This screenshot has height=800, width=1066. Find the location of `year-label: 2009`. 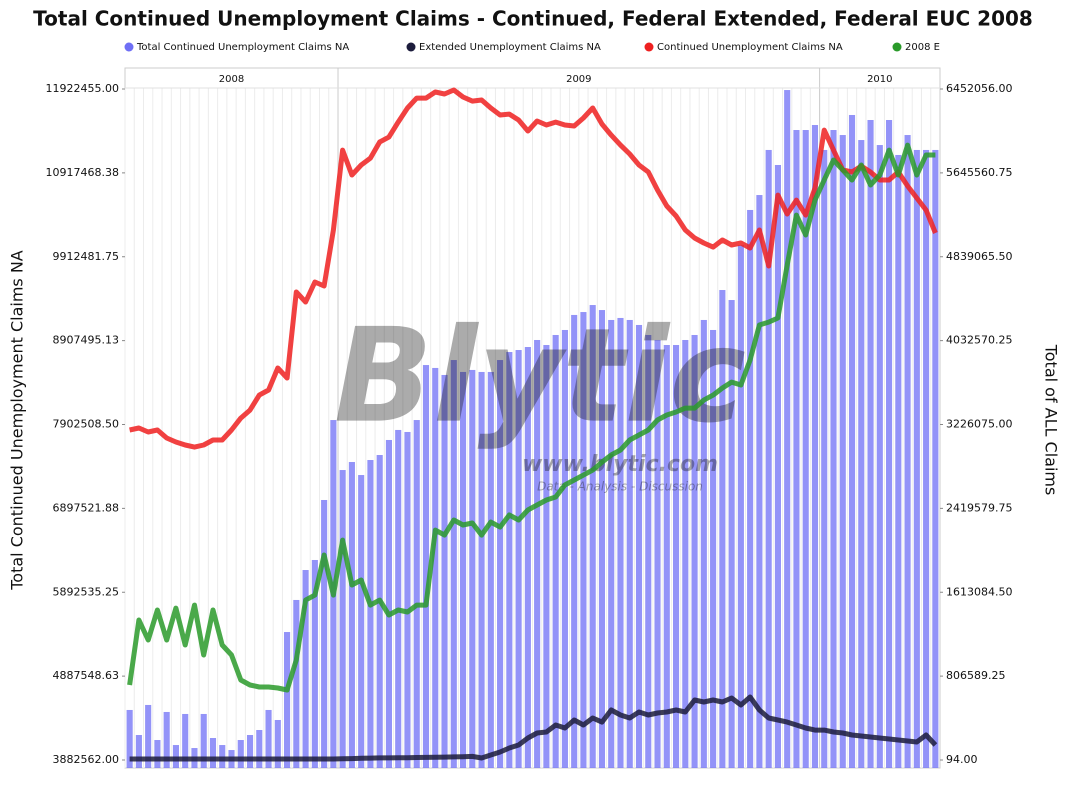

year-label: 2009 is located at coordinates (578, 79).